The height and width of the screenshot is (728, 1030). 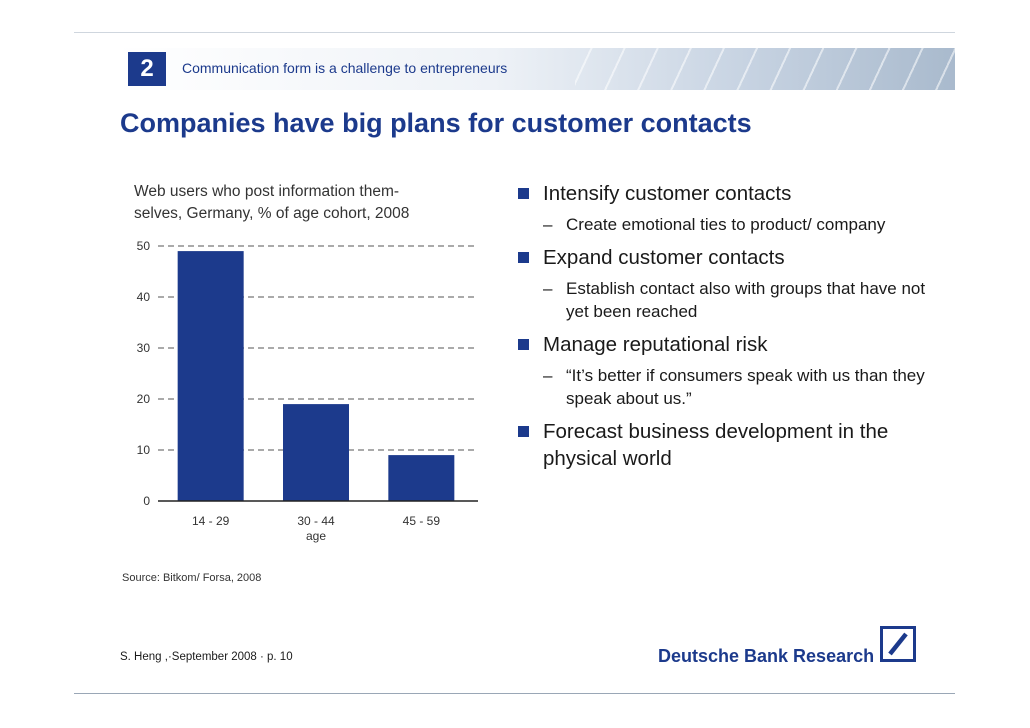 I want to click on header-banner, so click(x=535, y=69).